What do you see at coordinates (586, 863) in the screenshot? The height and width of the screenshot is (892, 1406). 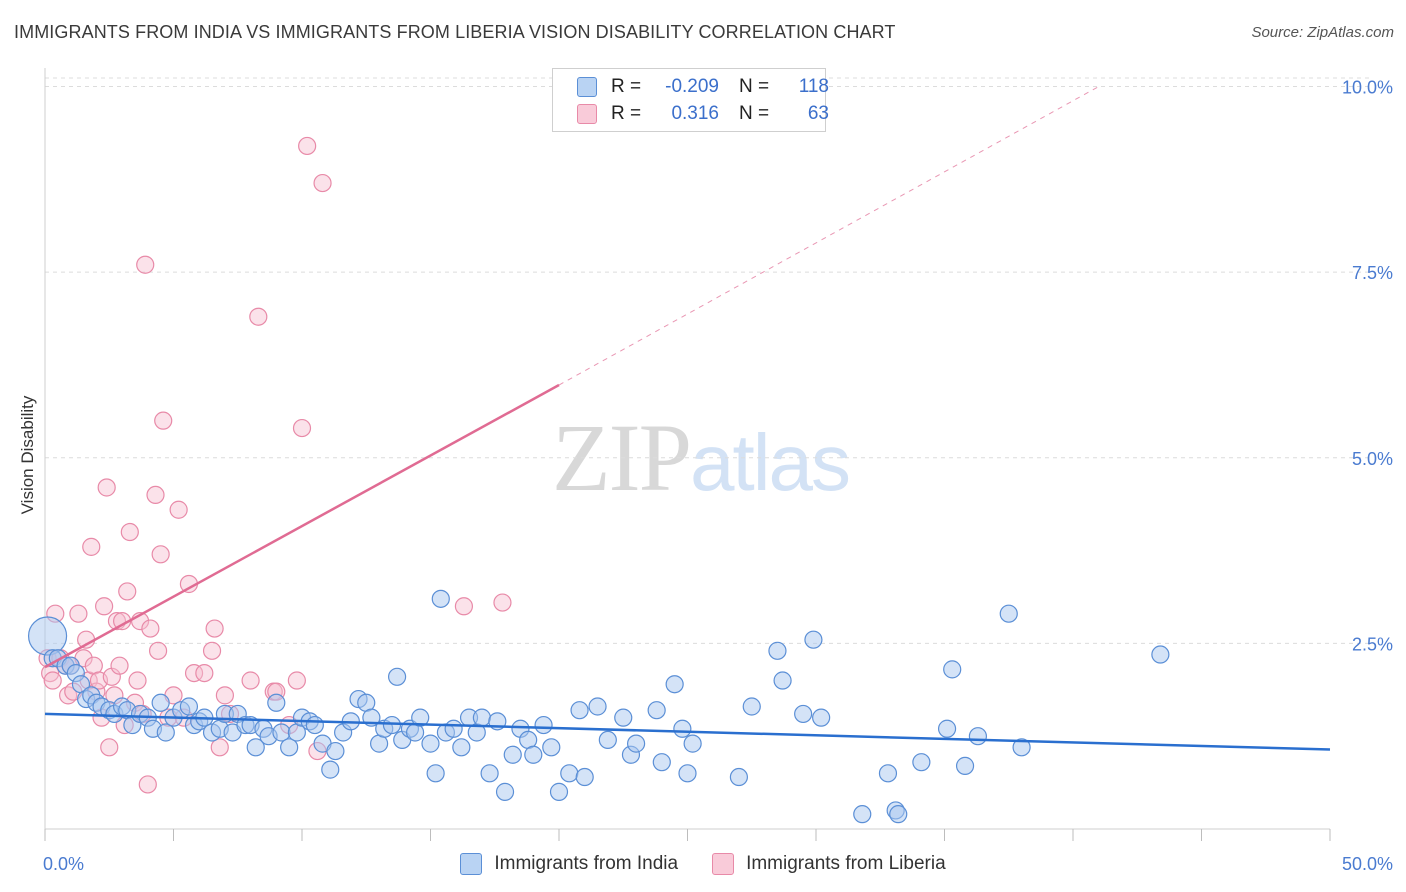 I see `india-legend-label: Immigrants from India` at bounding box center [586, 863].